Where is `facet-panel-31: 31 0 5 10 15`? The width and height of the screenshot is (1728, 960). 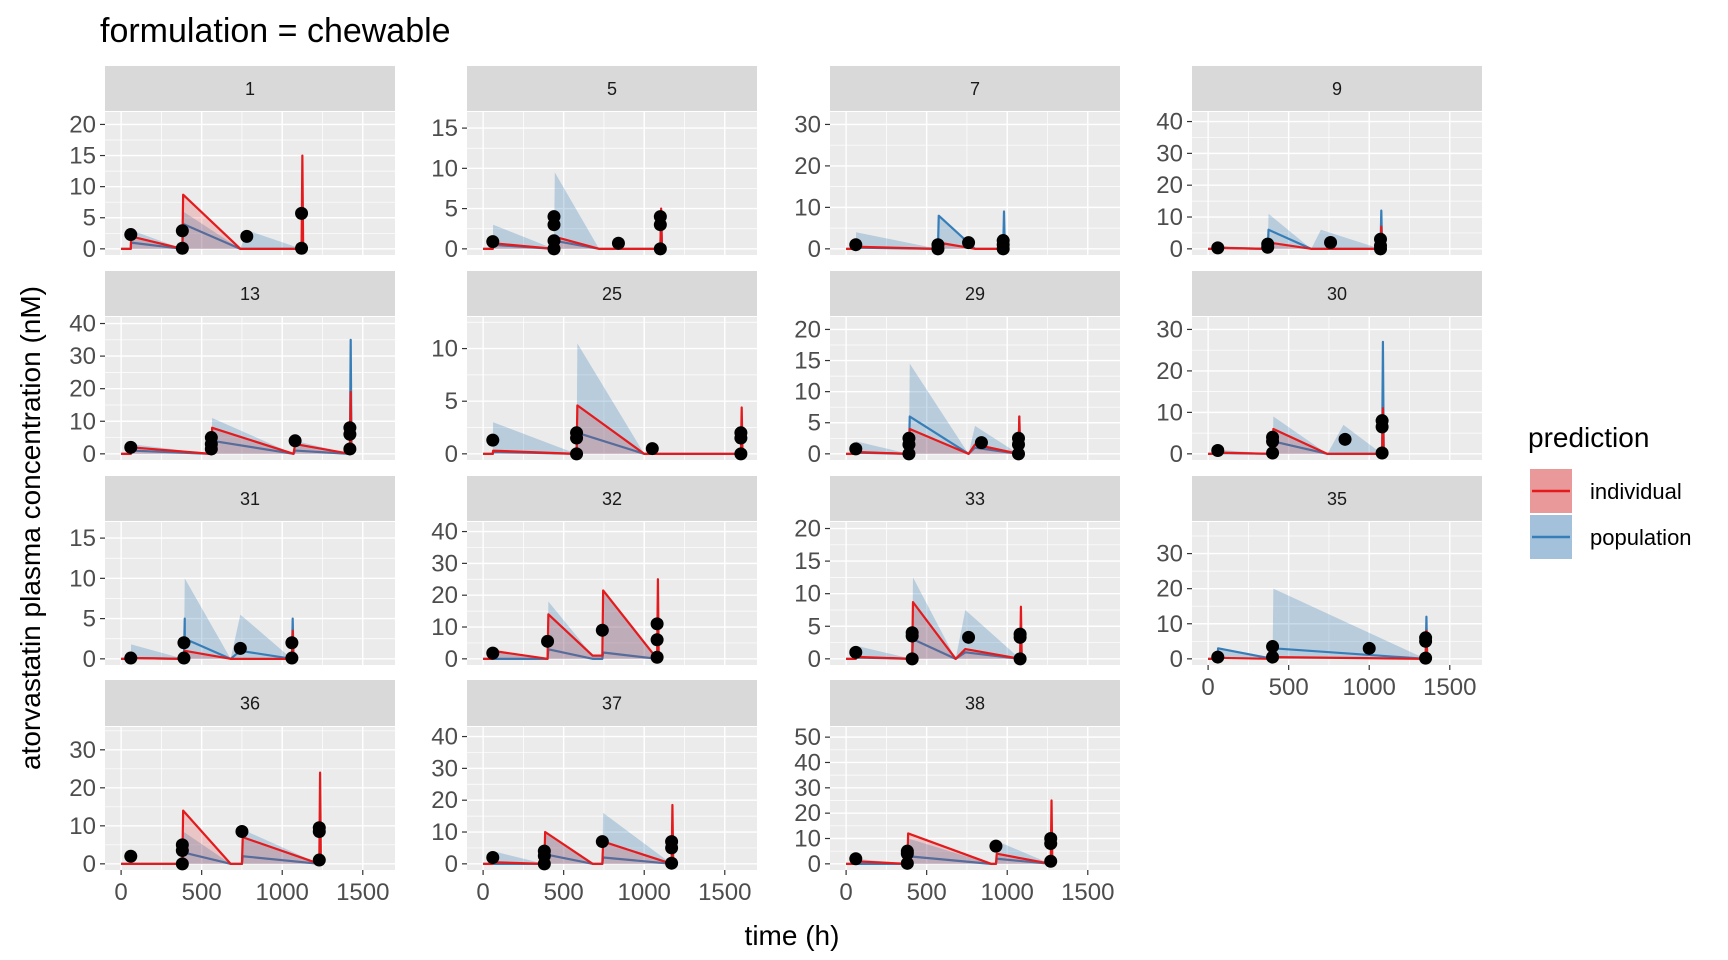 facet-panel-31: 31 0 5 10 15 is located at coordinates (232, 574).